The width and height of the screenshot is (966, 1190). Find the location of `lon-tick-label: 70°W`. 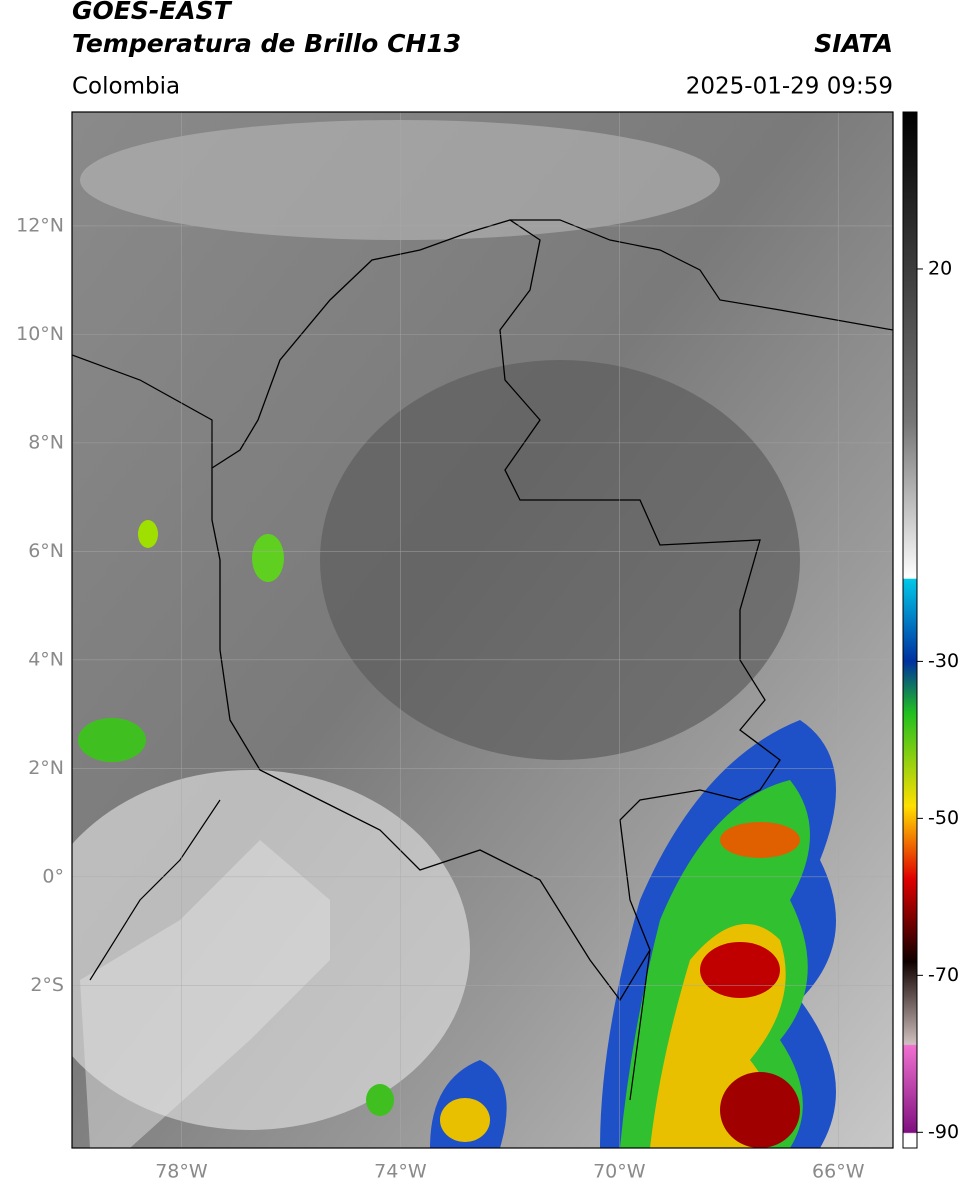

lon-tick-label: 70°W is located at coordinates (619, 1172).